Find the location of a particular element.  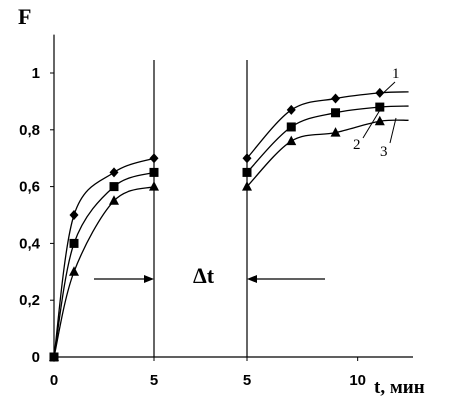

series-1-line is located at coordinates (104, 257).